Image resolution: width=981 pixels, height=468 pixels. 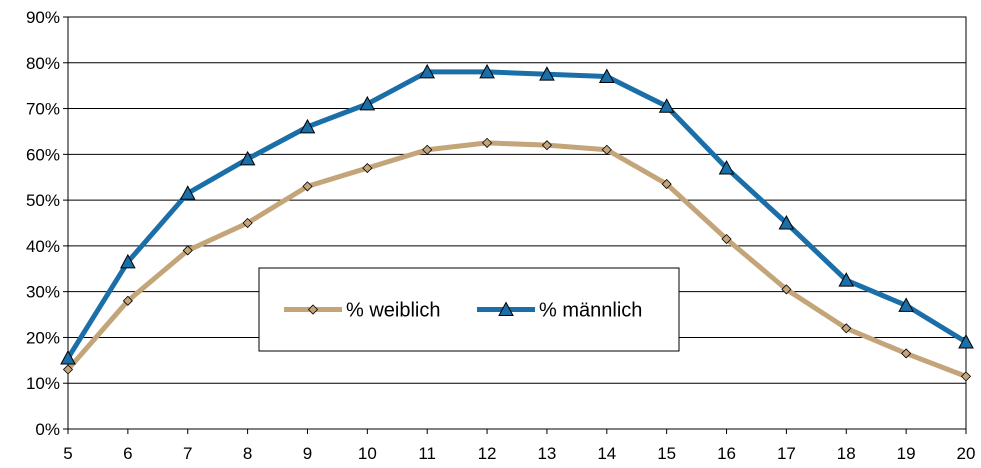 I want to click on x-tick-label: 6, so click(x=127, y=453).